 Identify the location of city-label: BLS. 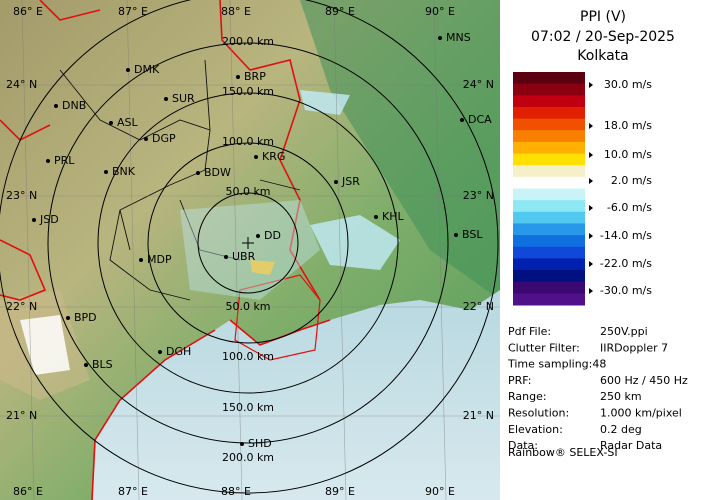
(102, 364).